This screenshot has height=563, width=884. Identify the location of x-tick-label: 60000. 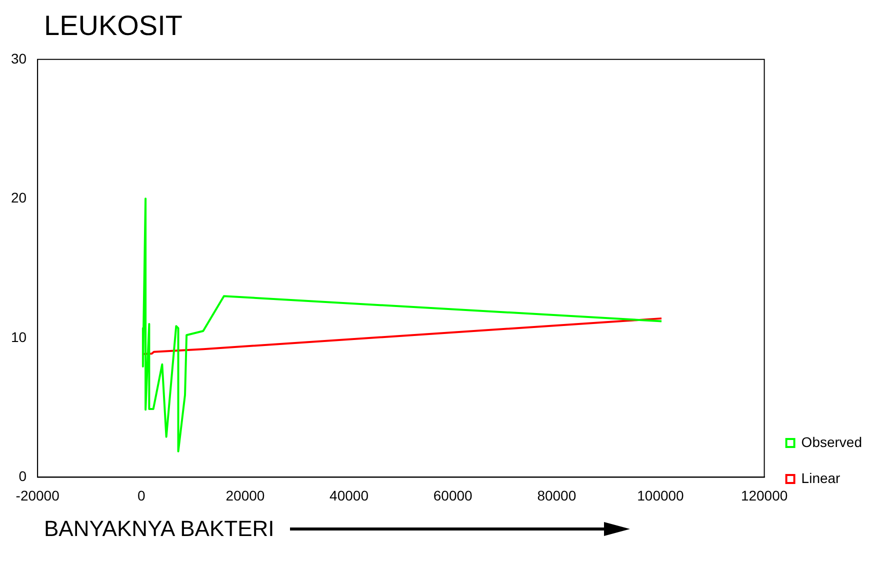
(453, 495).